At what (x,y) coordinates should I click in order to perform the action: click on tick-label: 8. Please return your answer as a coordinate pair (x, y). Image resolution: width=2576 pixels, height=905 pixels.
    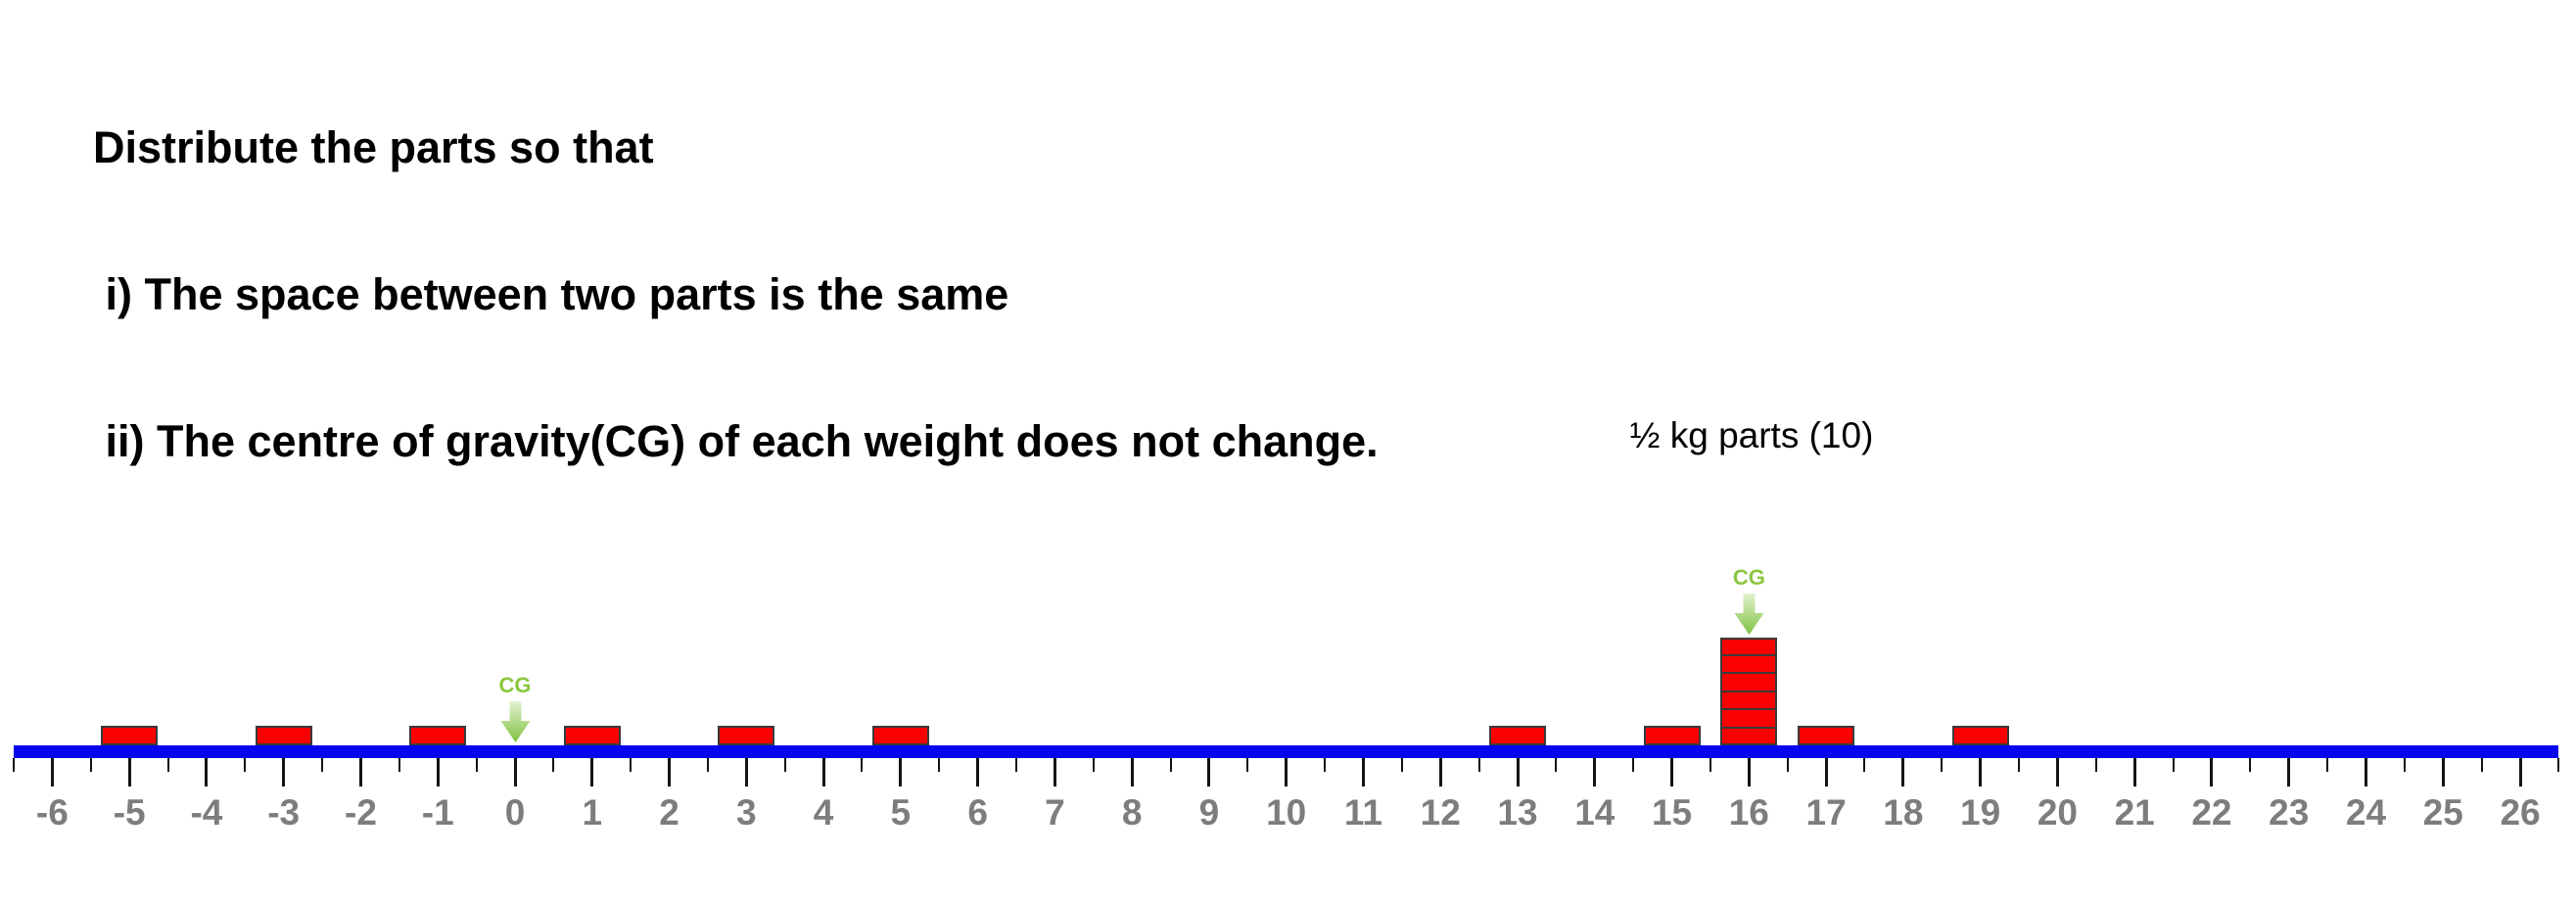
    Looking at the image, I should click on (1132, 812).